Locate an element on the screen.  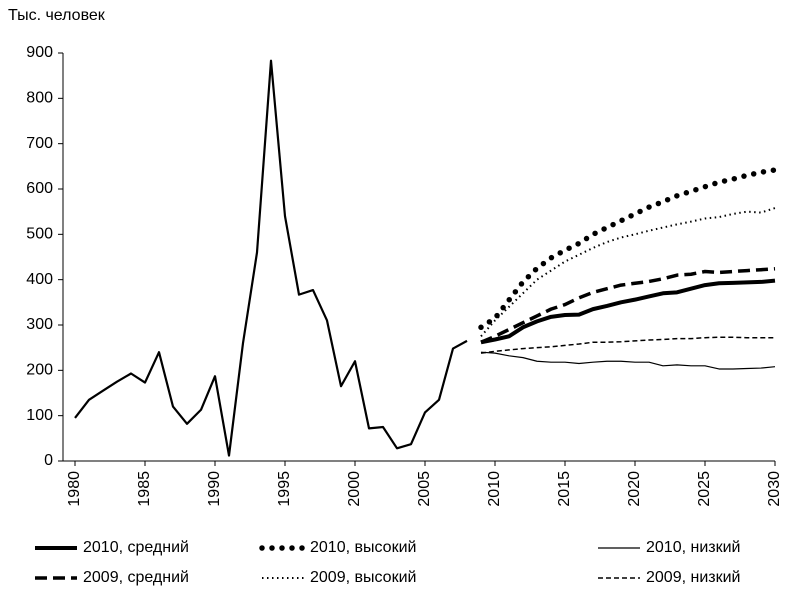
x-tick-label: 2020 is located at coordinates (634, 489).